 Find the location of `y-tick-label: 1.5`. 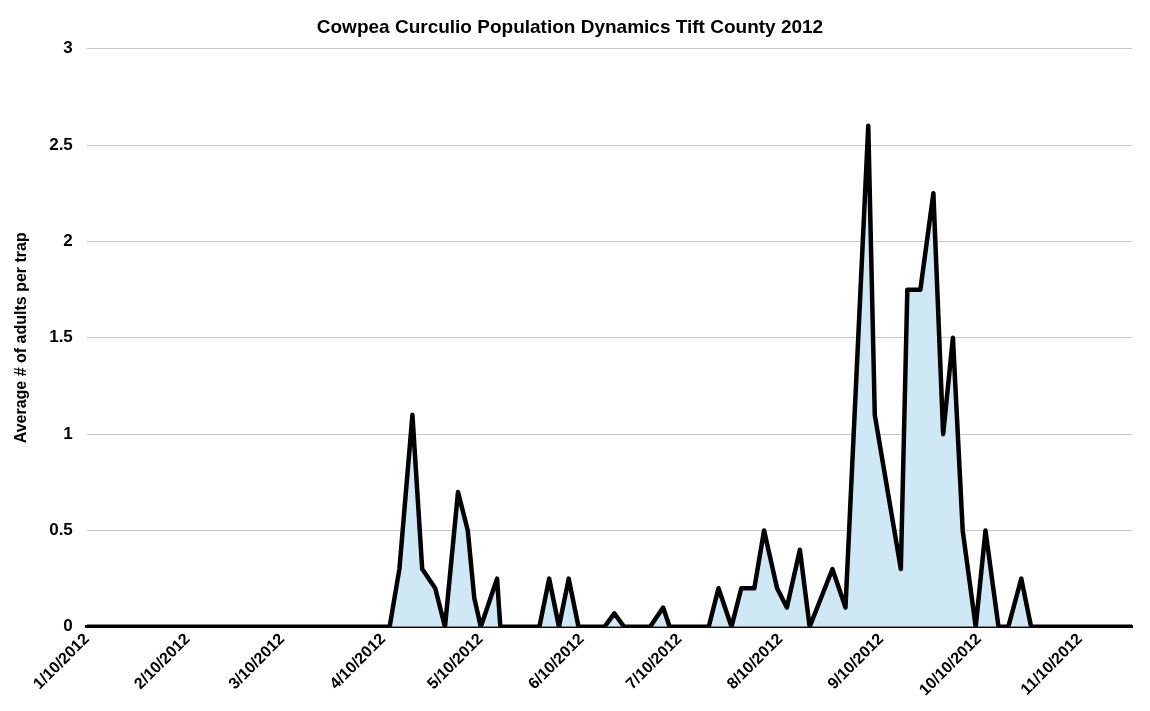

y-tick-label: 1.5 is located at coordinates (61, 337).